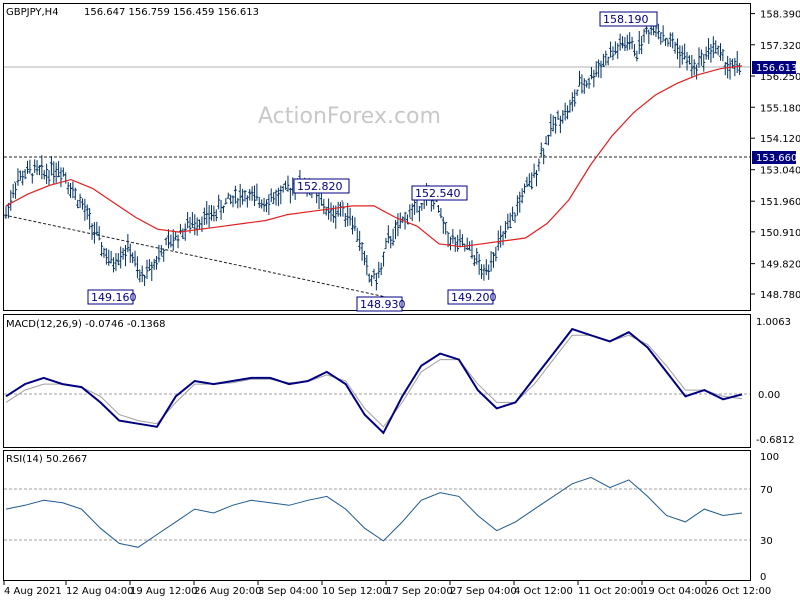 The height and width of the screenshot is (604, 800). I want to click on time-tick-label: 26 Oct 12:00, so click(738, 591).